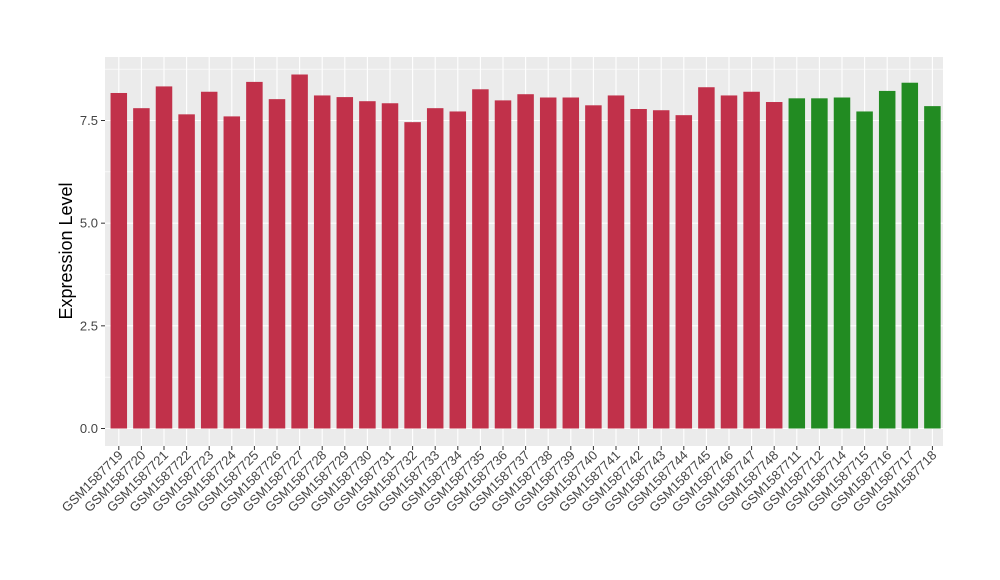  What do you see at coordinates (797, 263) in the screenshot?
I see `bar-GSM1587711` at bounding box center [797, 263].